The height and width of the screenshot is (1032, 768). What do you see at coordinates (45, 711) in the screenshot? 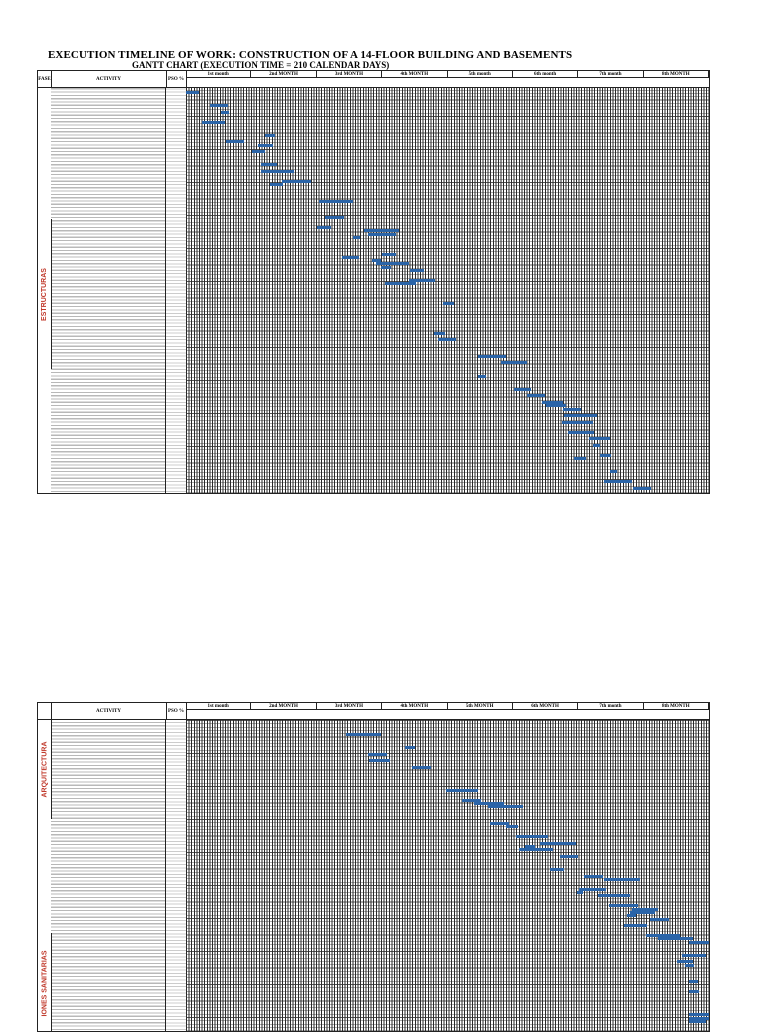
I see `header-cell` at bounding box center [45, 711].